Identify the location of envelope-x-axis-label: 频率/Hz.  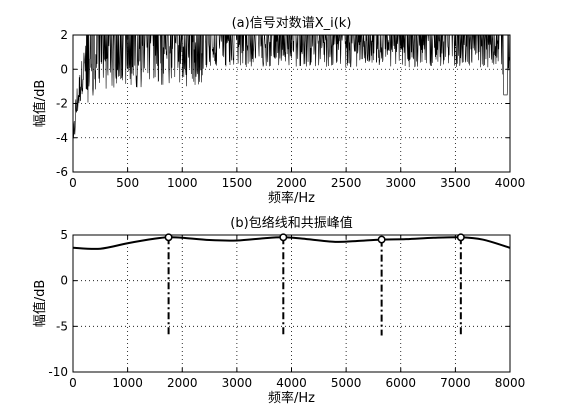
(291, 398).